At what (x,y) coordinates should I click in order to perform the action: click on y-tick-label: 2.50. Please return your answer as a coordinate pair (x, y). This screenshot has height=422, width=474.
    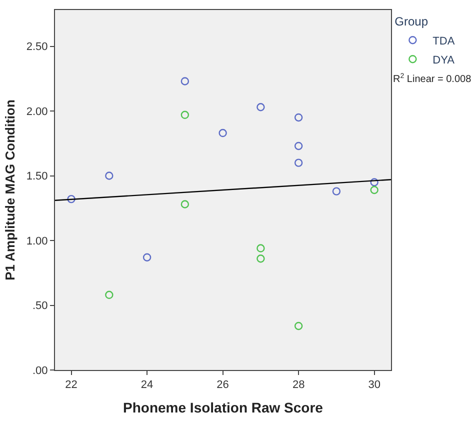
    Looking at the image, I should click on (37, 47).